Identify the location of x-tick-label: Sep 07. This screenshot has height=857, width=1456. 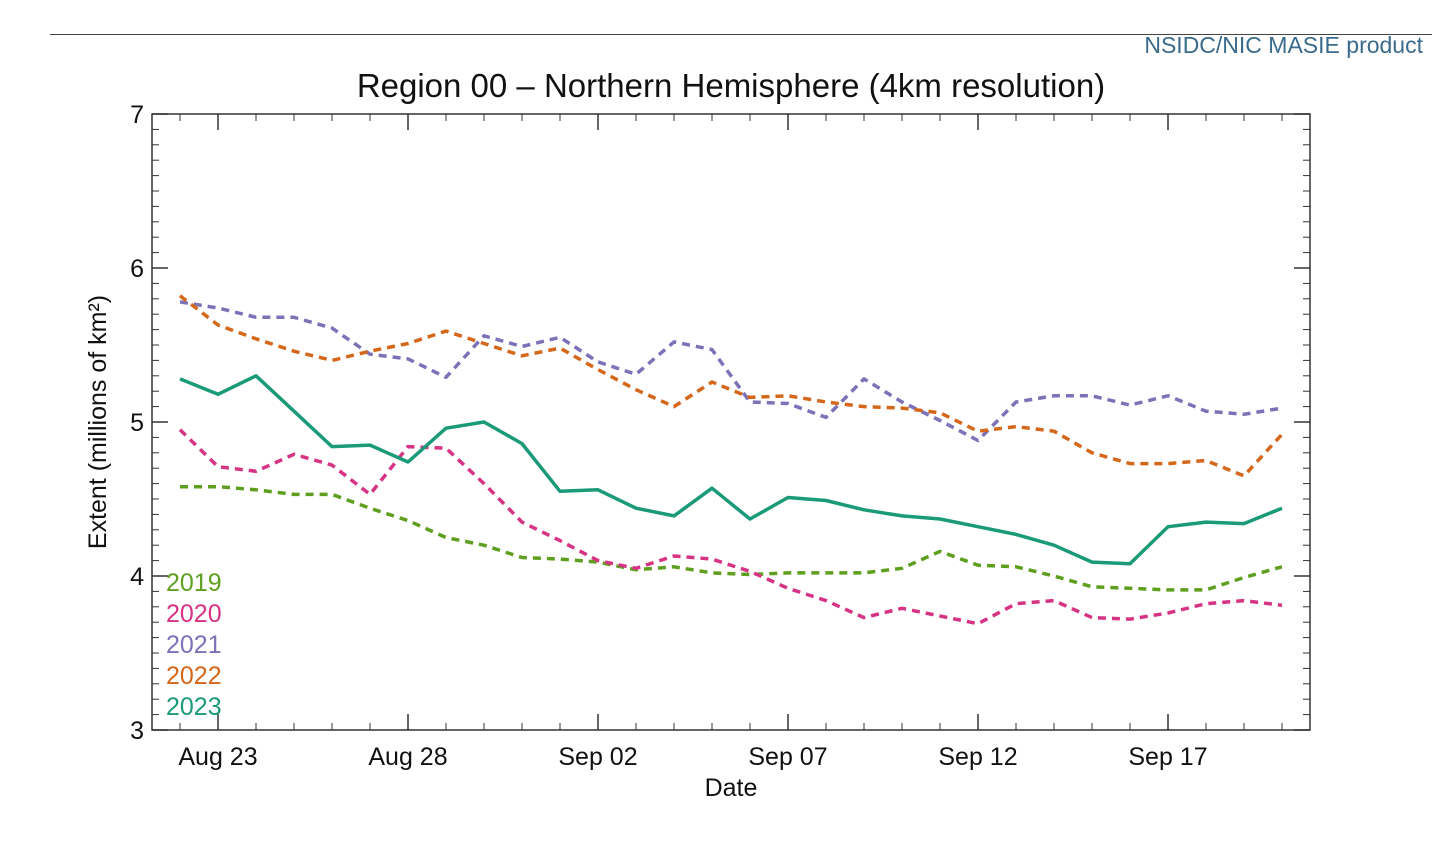
(787, 757).